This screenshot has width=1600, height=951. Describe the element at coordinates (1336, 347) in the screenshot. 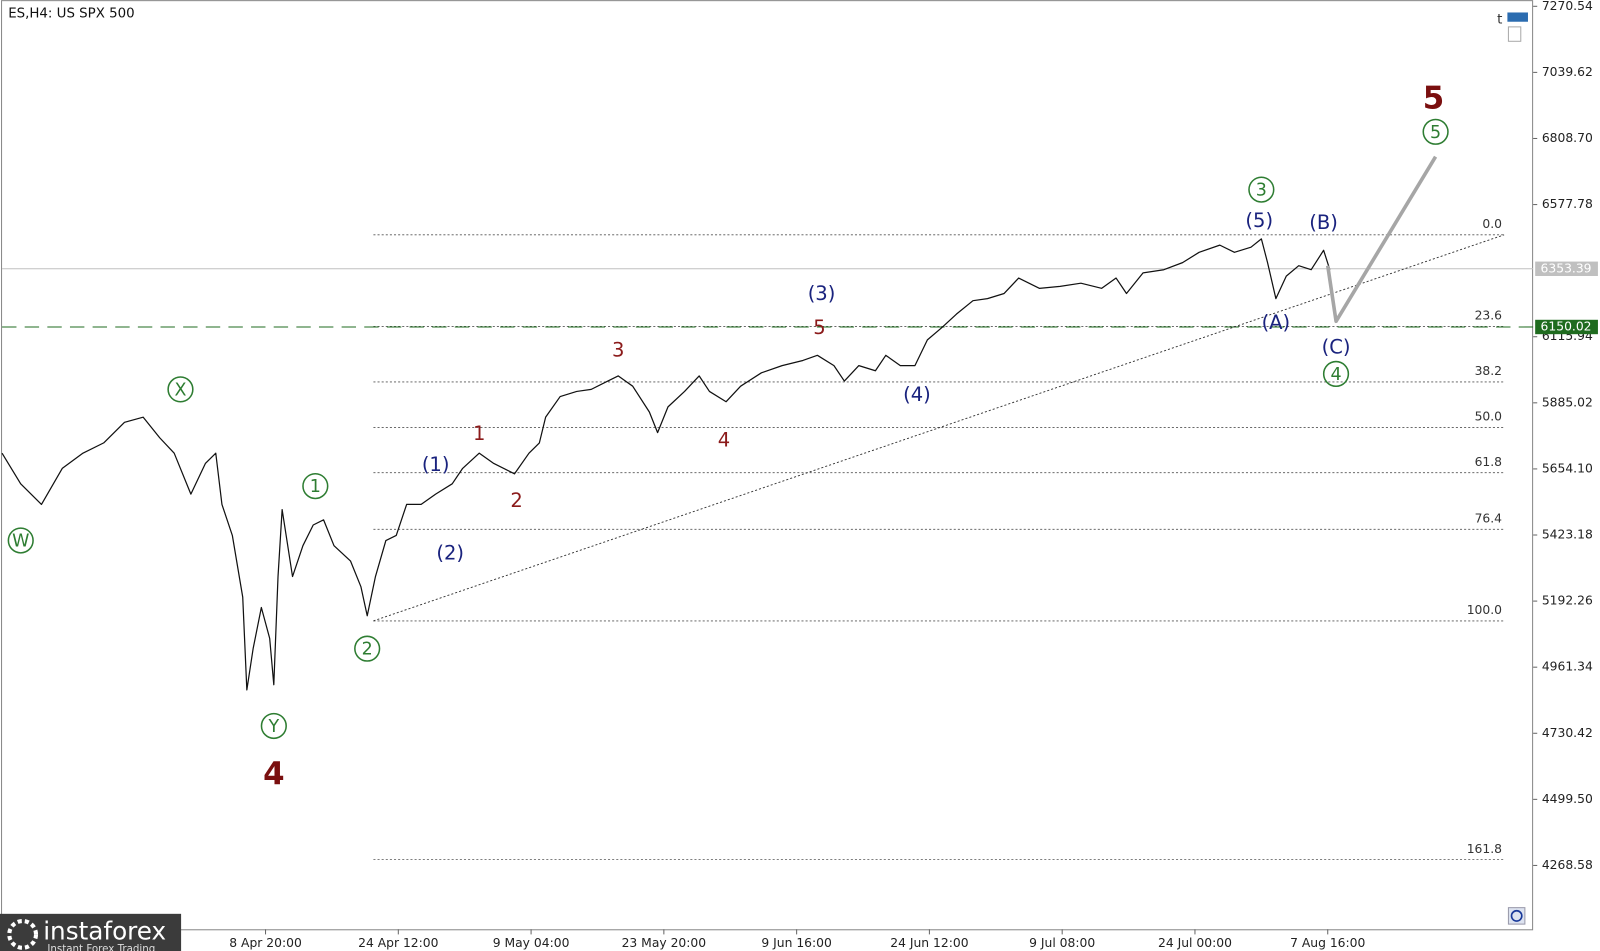

I see `wave-label: (C)` at that location.